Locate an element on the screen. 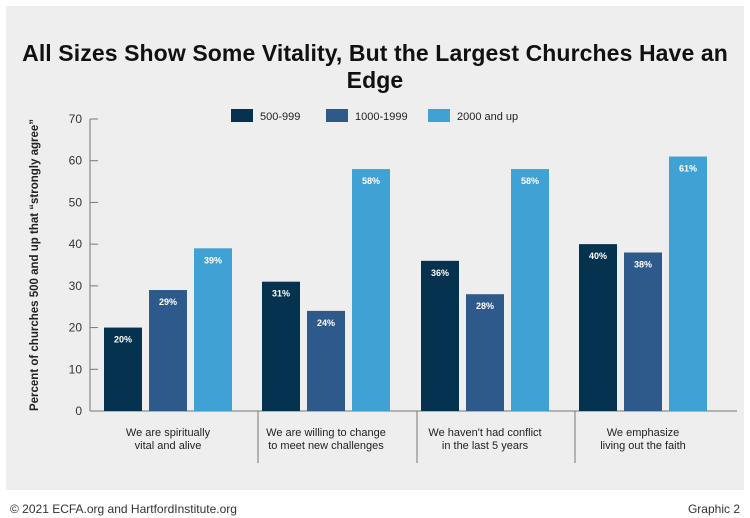  bar-value-label: 20% is located at coordinates (123, 340).